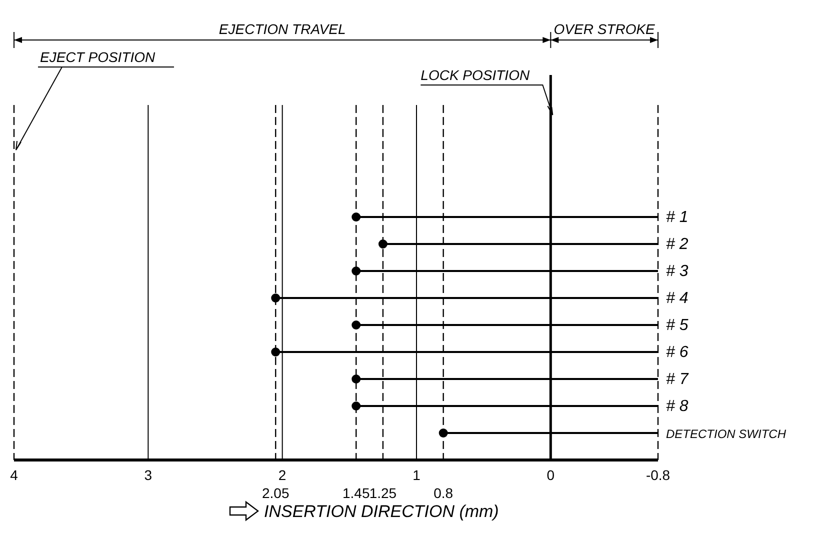  What do you see at coordinates (383, 493) in the screenshot?
I see `ref-line-label: 1.25` at bounding box center [383, 493].